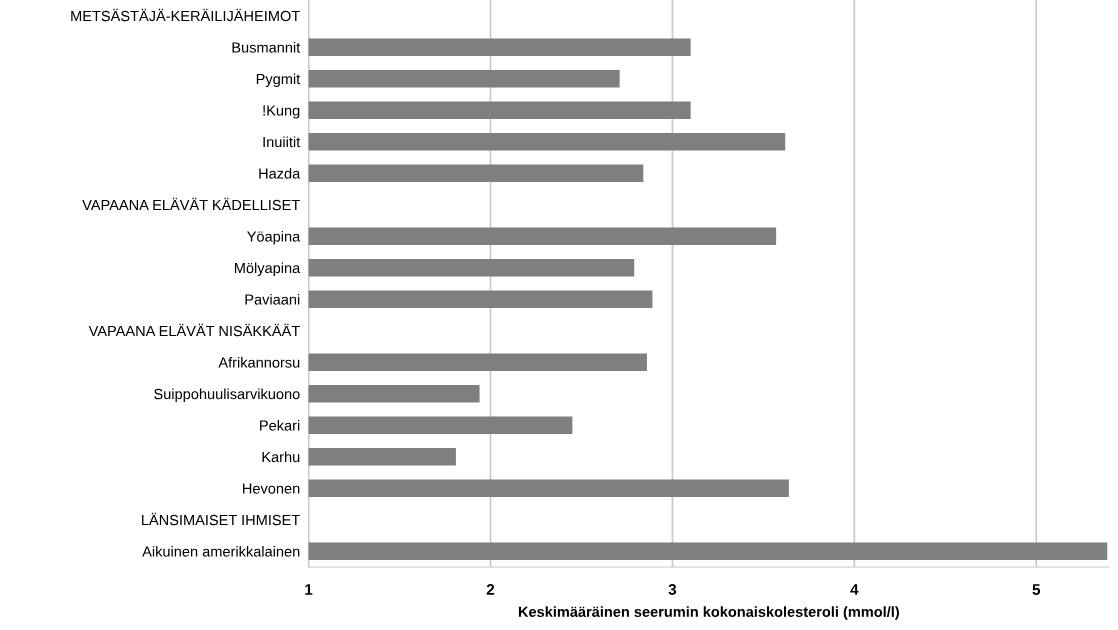 This screenshot has height=630, width=1118. I want to click on x-tick-label: 5, so click(1036, 589).